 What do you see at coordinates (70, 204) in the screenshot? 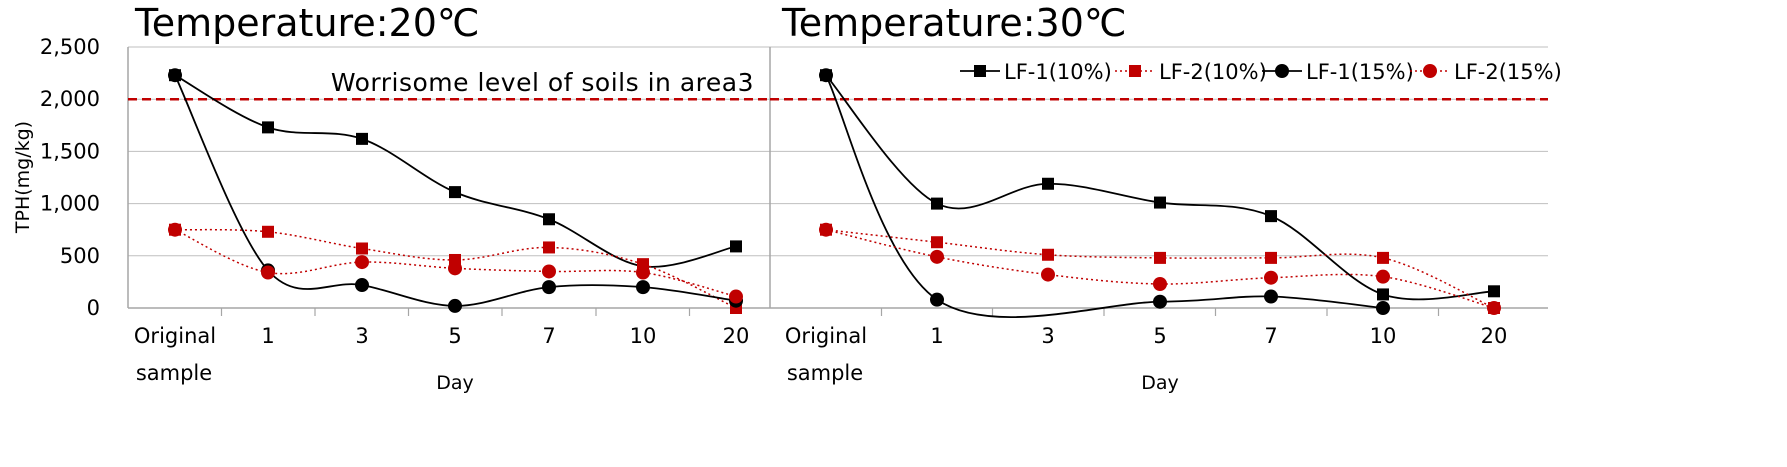
I see `y-tick-label: 1,000` at bounding box center [70, 204].